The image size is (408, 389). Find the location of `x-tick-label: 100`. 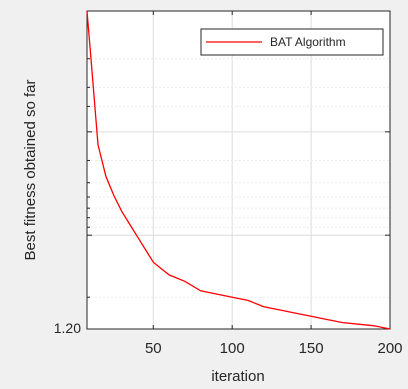

x-tick-label: 100 is located at coordinates (232, 348).